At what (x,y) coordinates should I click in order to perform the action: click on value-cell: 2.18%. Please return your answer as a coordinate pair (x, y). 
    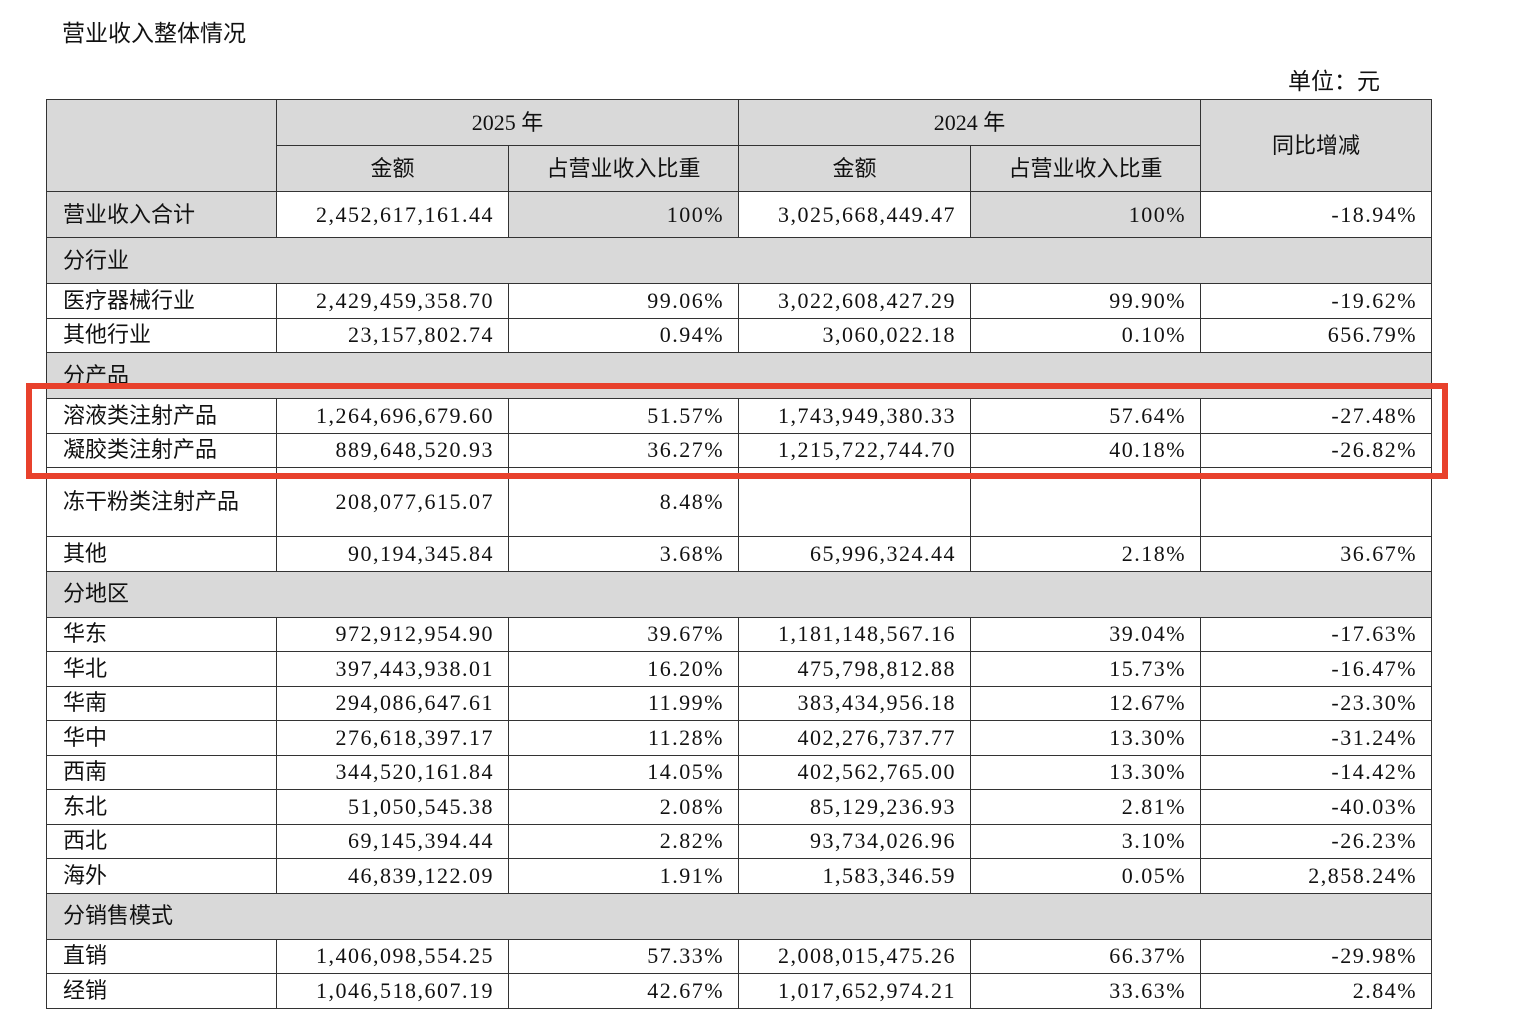
    Looking at the image, I should click on (1086, 554).